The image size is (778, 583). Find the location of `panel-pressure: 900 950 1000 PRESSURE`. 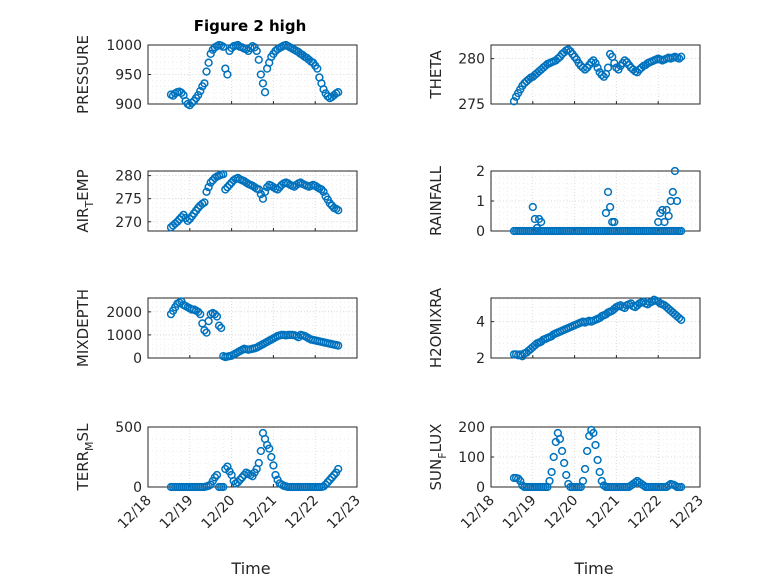

panel-pressure: 900 950 1000 PRESSURE is located at coordinates (216, 74).